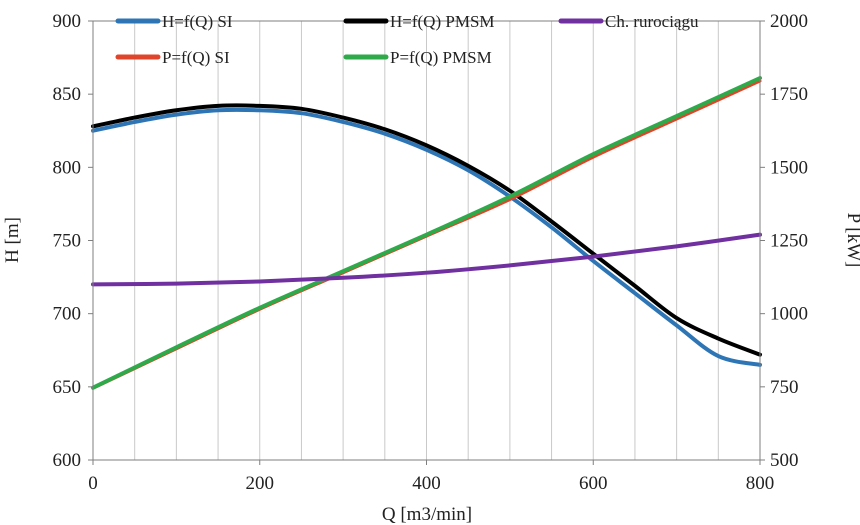  I want to click on x-tick-label: 600, so click(593, 483).